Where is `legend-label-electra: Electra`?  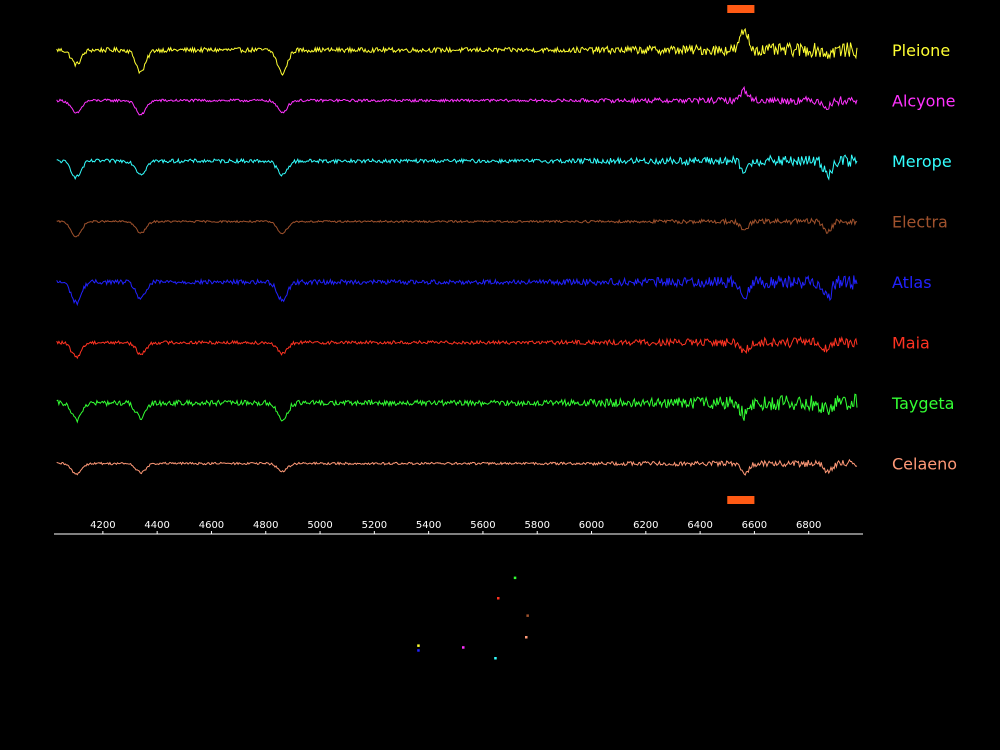 legend-label-electra: Electra is located at coordinates (920, 222).